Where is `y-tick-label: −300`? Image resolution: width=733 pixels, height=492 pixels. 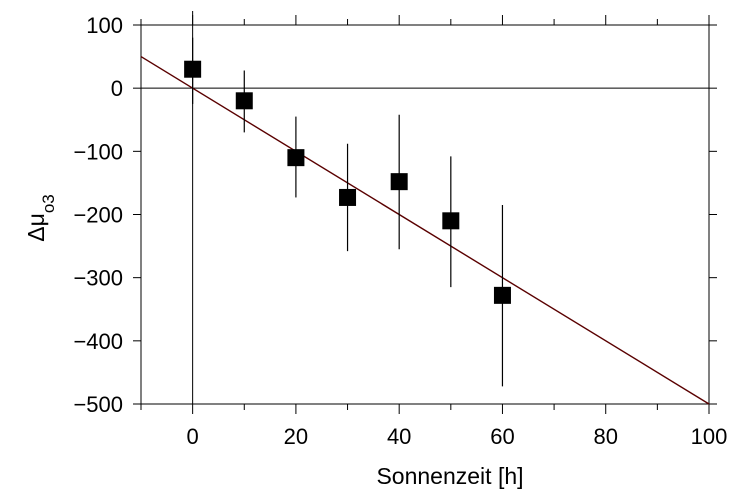 y-tick-label: −300 is located at coordinates (98, 278).